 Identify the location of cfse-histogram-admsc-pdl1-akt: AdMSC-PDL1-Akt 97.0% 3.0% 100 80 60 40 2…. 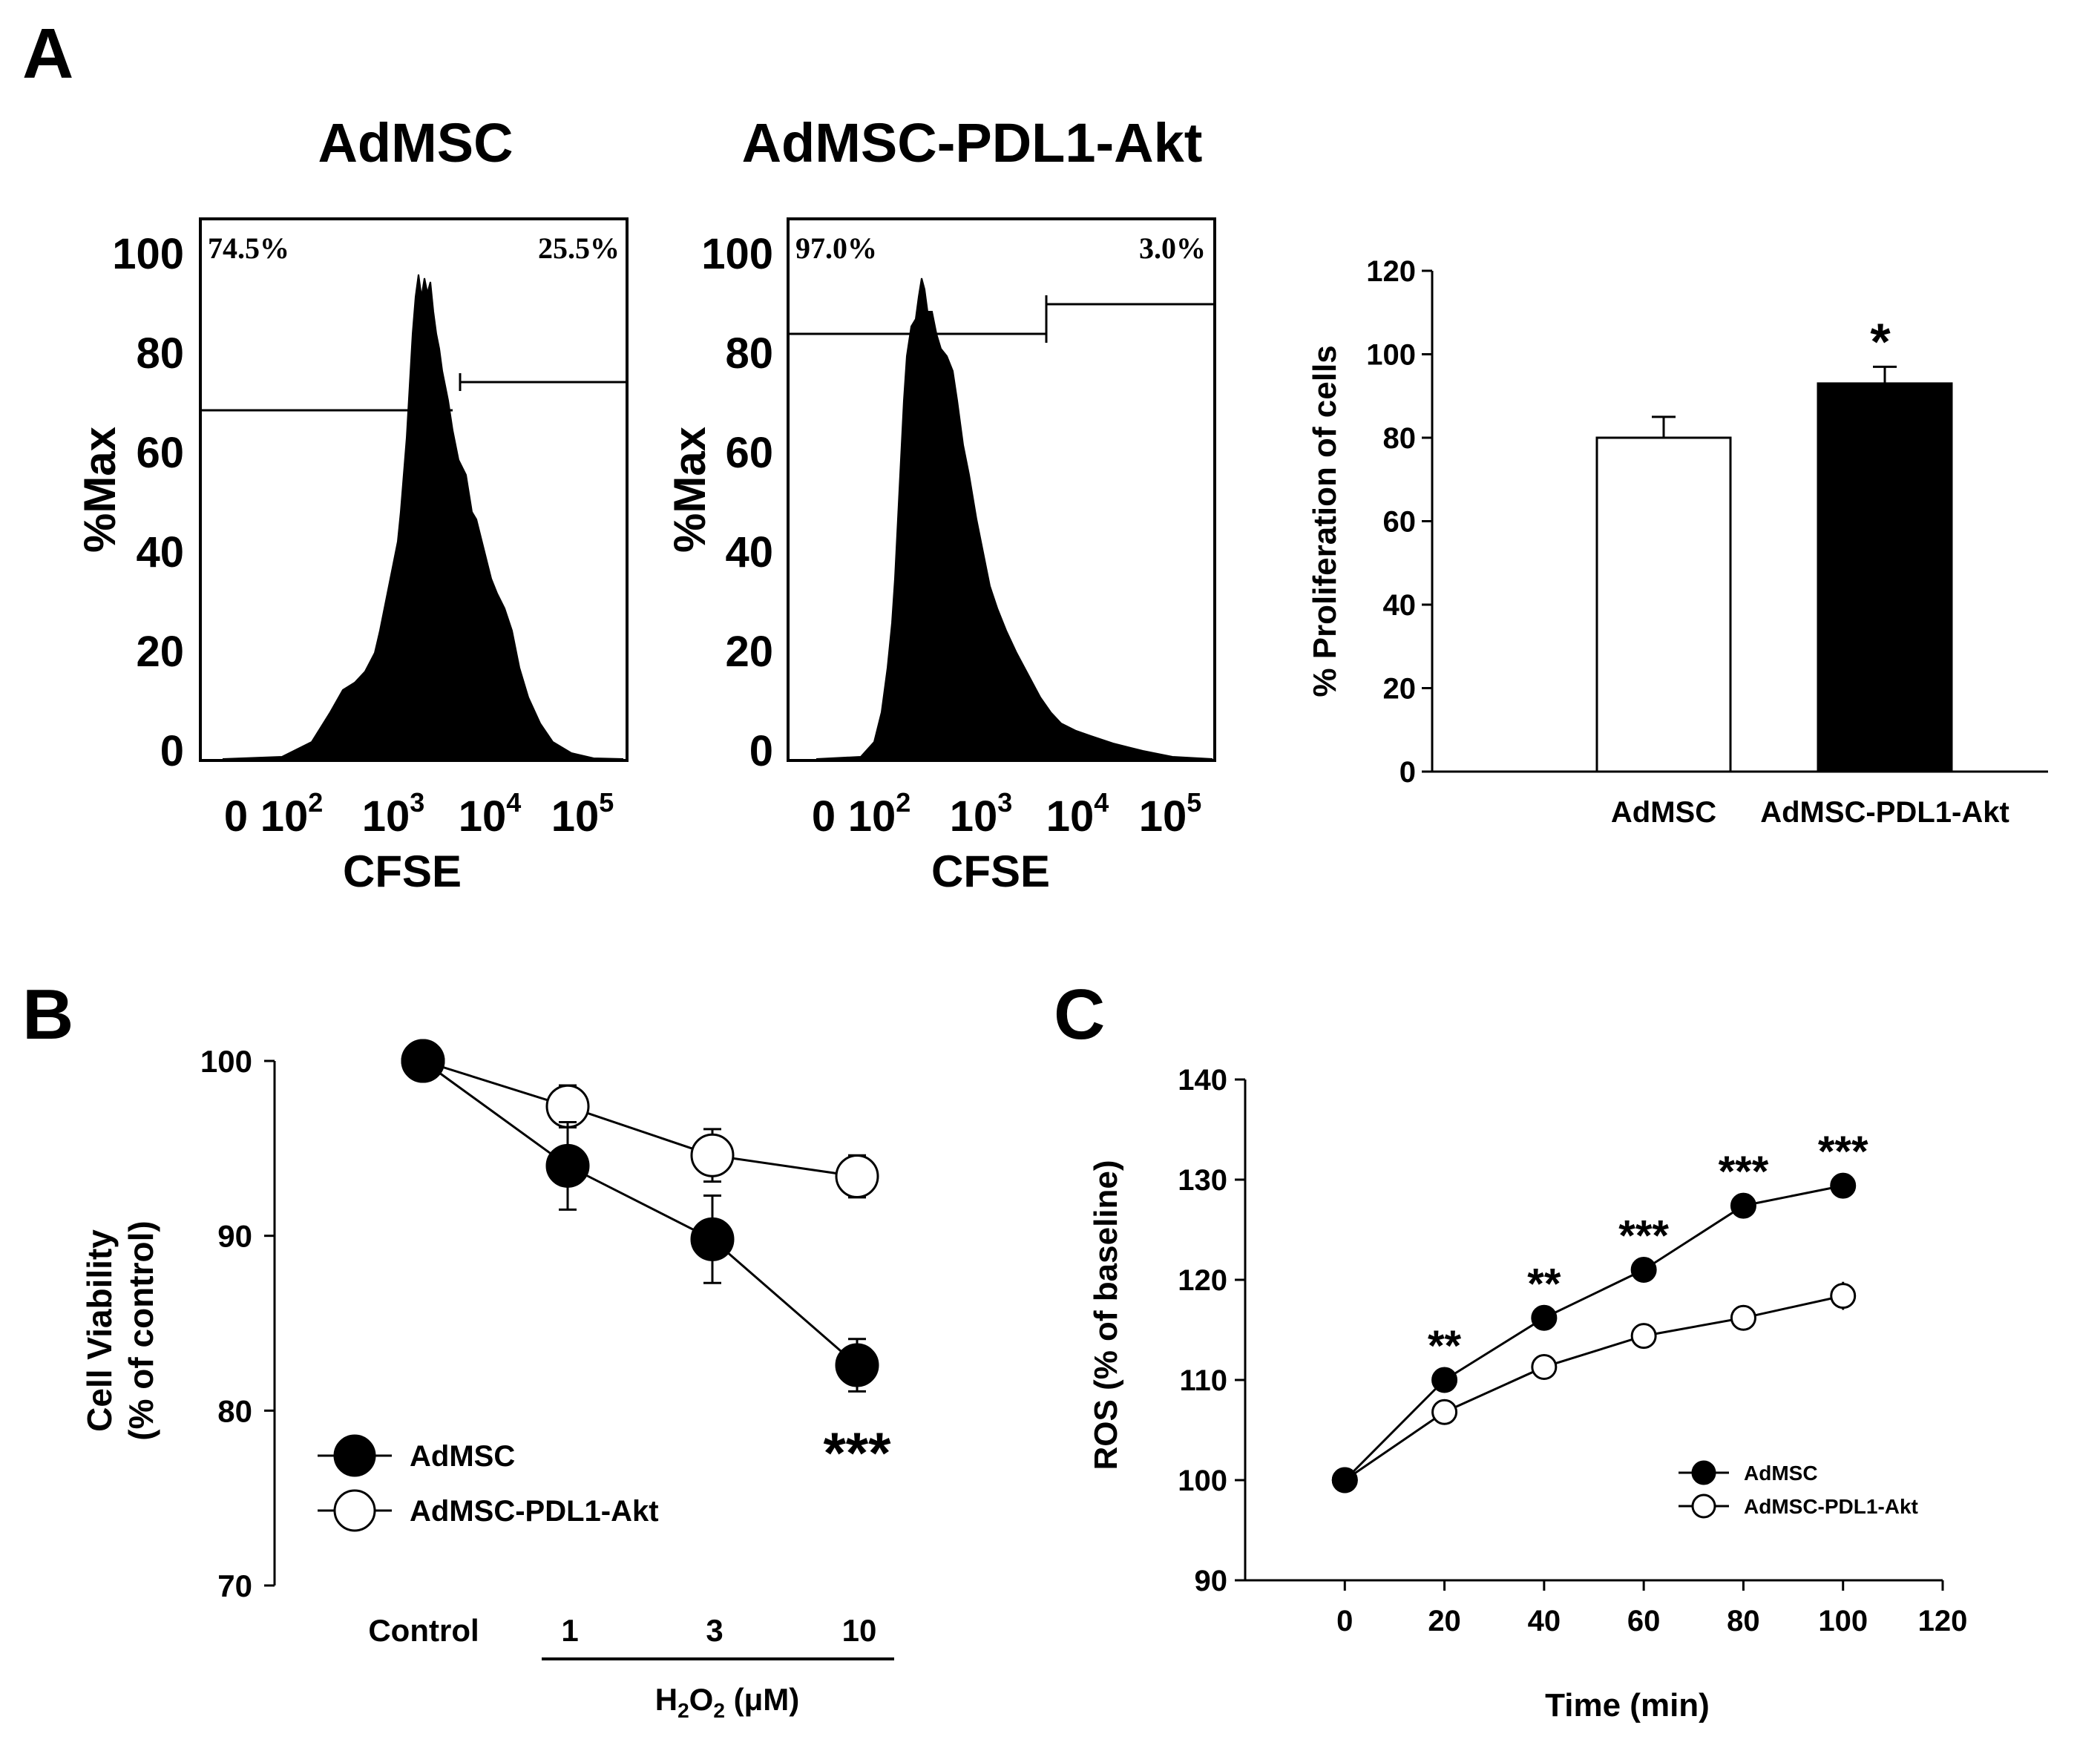
(941, 504).